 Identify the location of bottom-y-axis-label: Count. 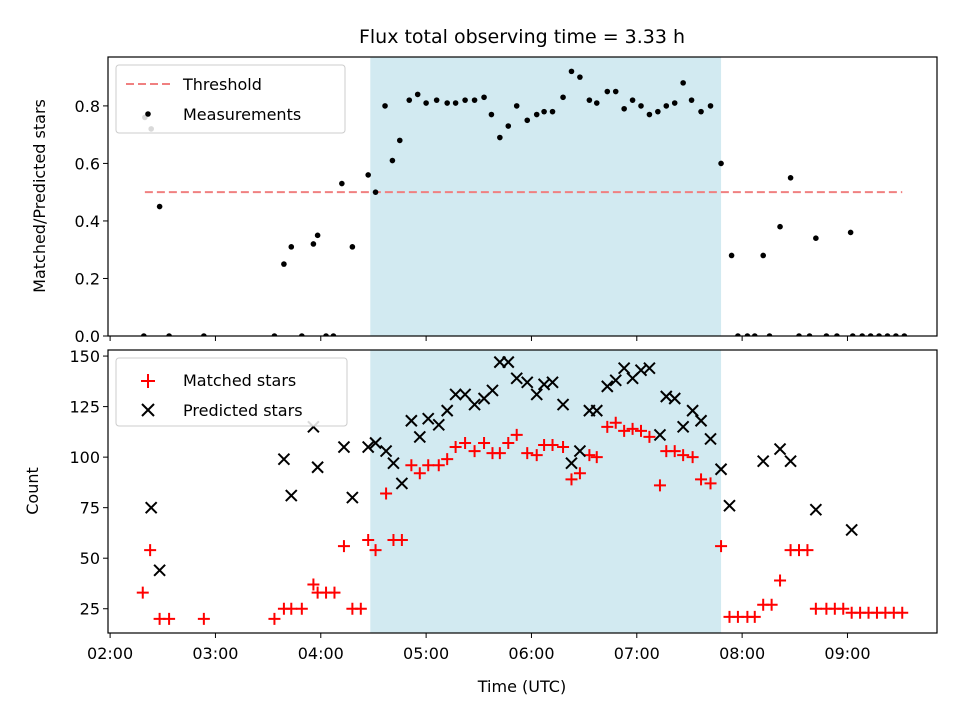
(32, 491).